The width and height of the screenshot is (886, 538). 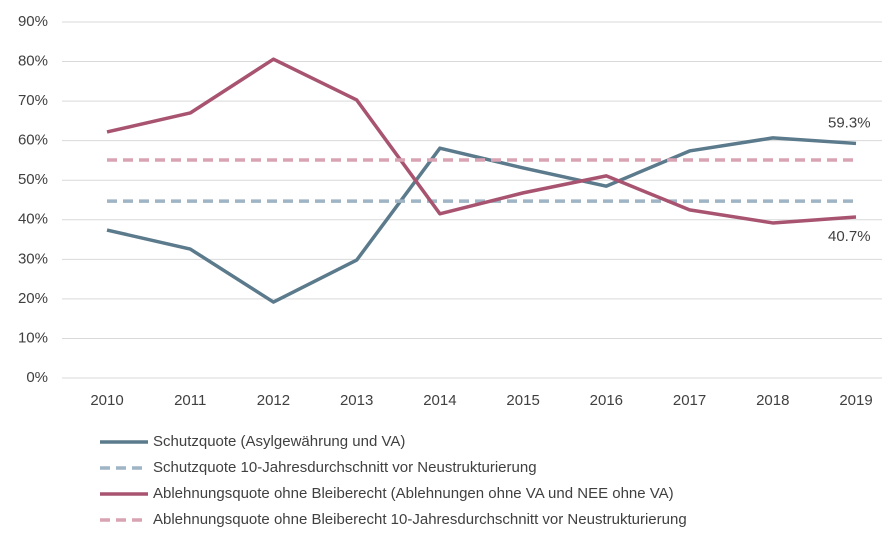 What do you see at coordinates (689, 400) in the screenshot?
I see `x-tick-label: 2017` at bounding box center [689, 400].